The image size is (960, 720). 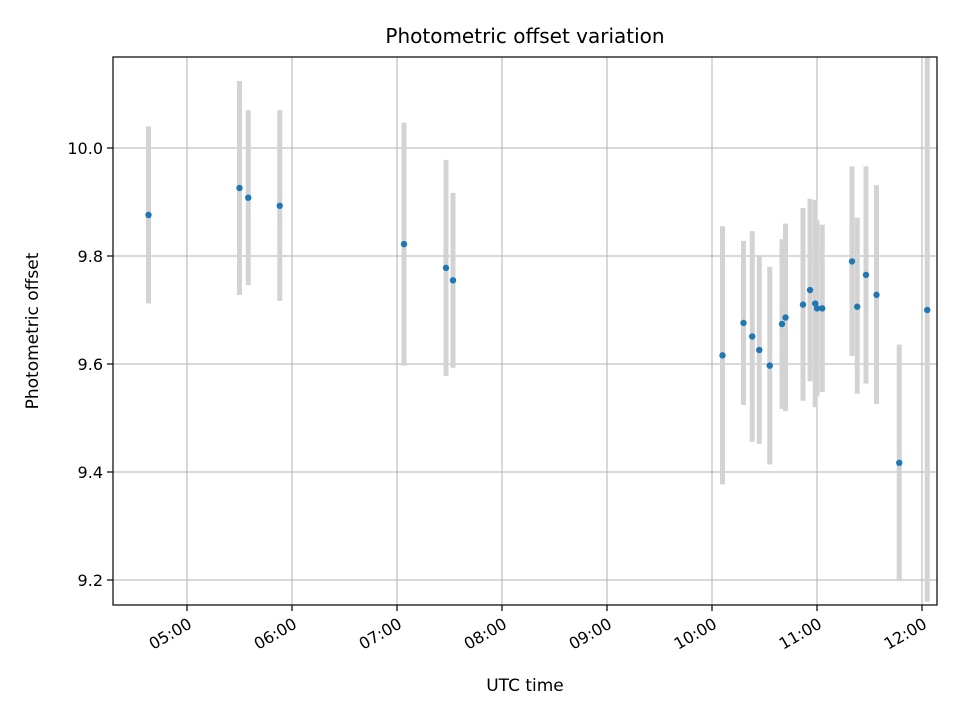 I want to click on y-tick-label: 9.8, so click(x=90, y=256).